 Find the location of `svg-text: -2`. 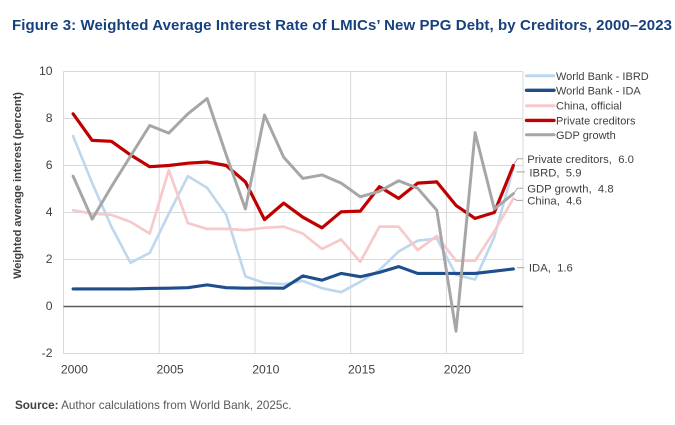

svg-text: -2 is located at coordinates (47, 353).